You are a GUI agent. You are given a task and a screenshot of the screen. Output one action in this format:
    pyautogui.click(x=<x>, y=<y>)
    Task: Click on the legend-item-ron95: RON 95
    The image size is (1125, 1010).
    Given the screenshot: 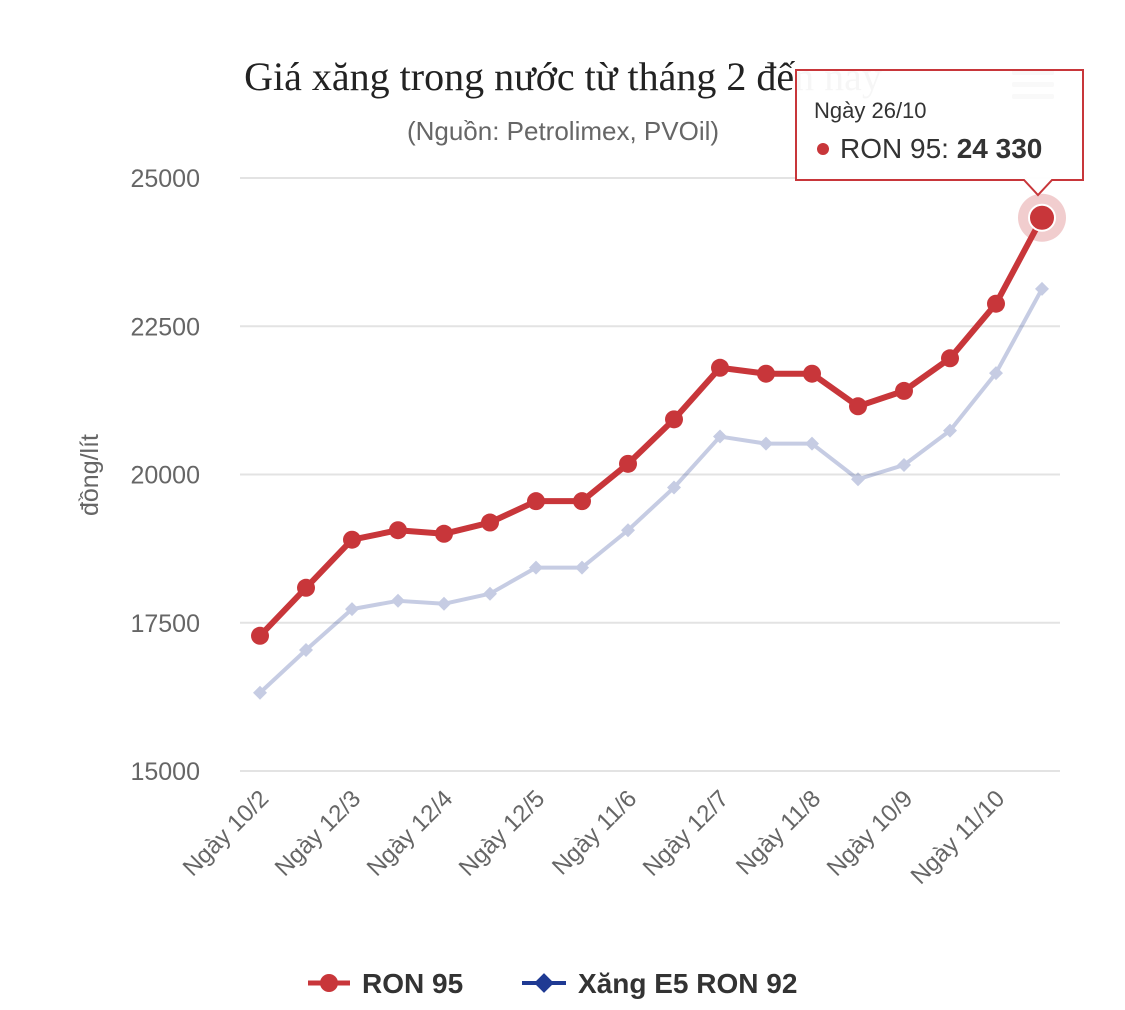 What is the action you would take?
    pyautogui.click(x=385, y=983)
    